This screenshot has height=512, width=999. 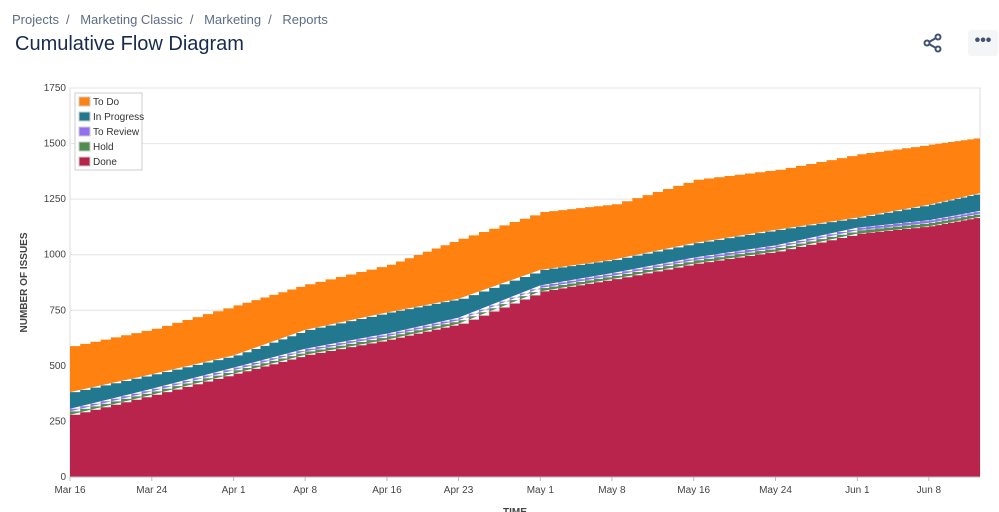 What do you see at coordinates (24, 282) in the screenshot?
I see `y-axis-title: NUMBER OF ISSUES` at bounding box center [24, 282].